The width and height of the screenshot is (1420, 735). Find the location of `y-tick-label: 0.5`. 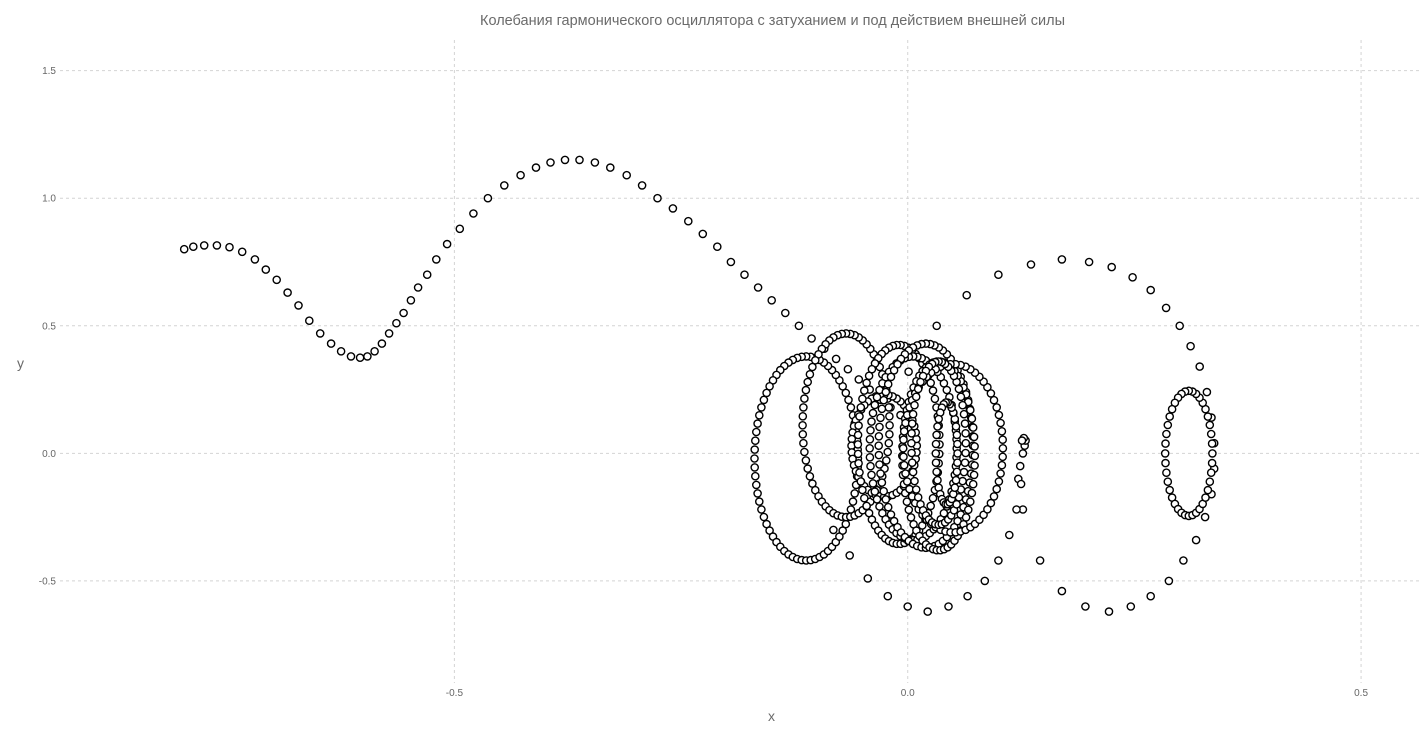

y-tick-label: 0.5 is located at coordinates (49, 326).